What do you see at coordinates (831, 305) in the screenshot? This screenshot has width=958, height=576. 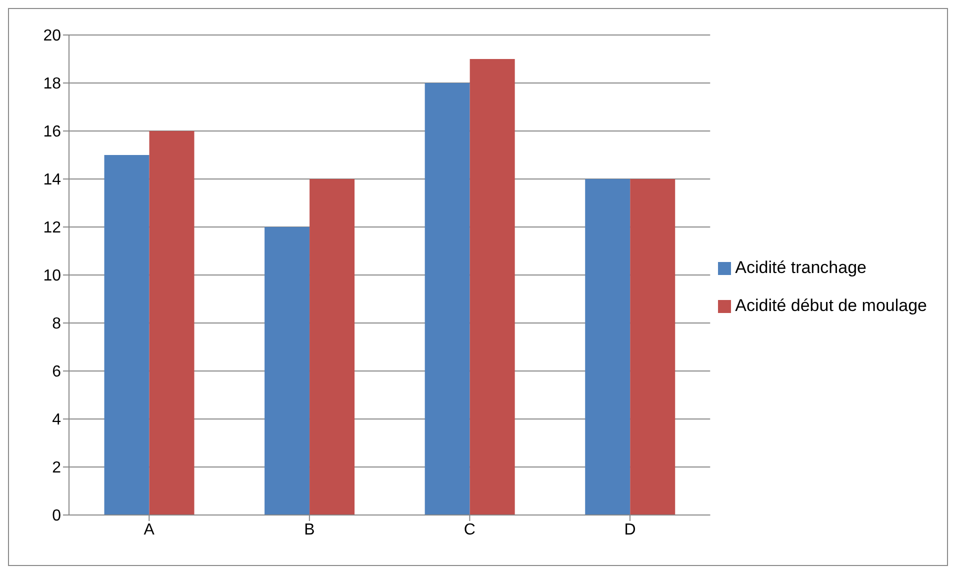 I see `legend-label: Acidité début de moulage` at bounding box center [831, 305].